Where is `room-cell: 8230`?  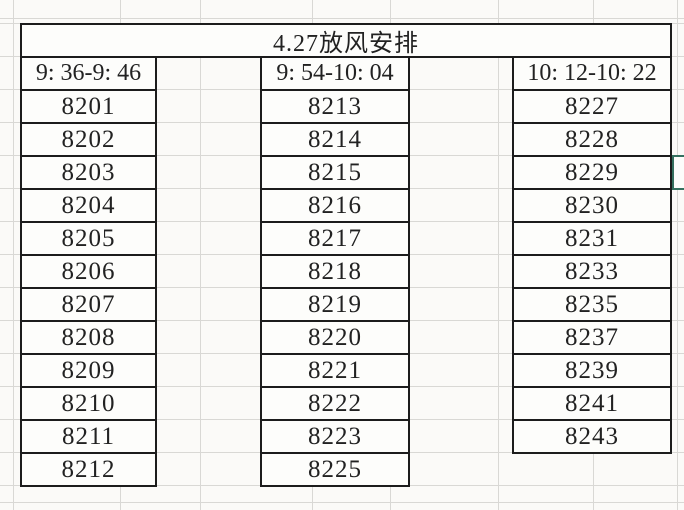 room-cell: 8230 is located at coordinates (592, 205).